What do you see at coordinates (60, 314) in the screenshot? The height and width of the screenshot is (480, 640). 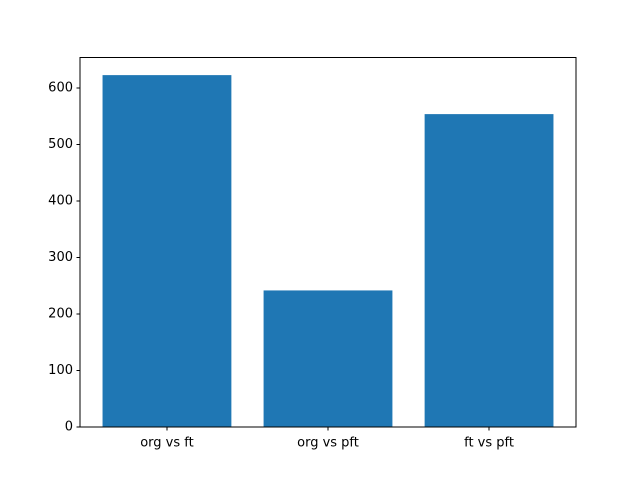 I see `y-tick-label: 200` at bounding box center [60, 314].